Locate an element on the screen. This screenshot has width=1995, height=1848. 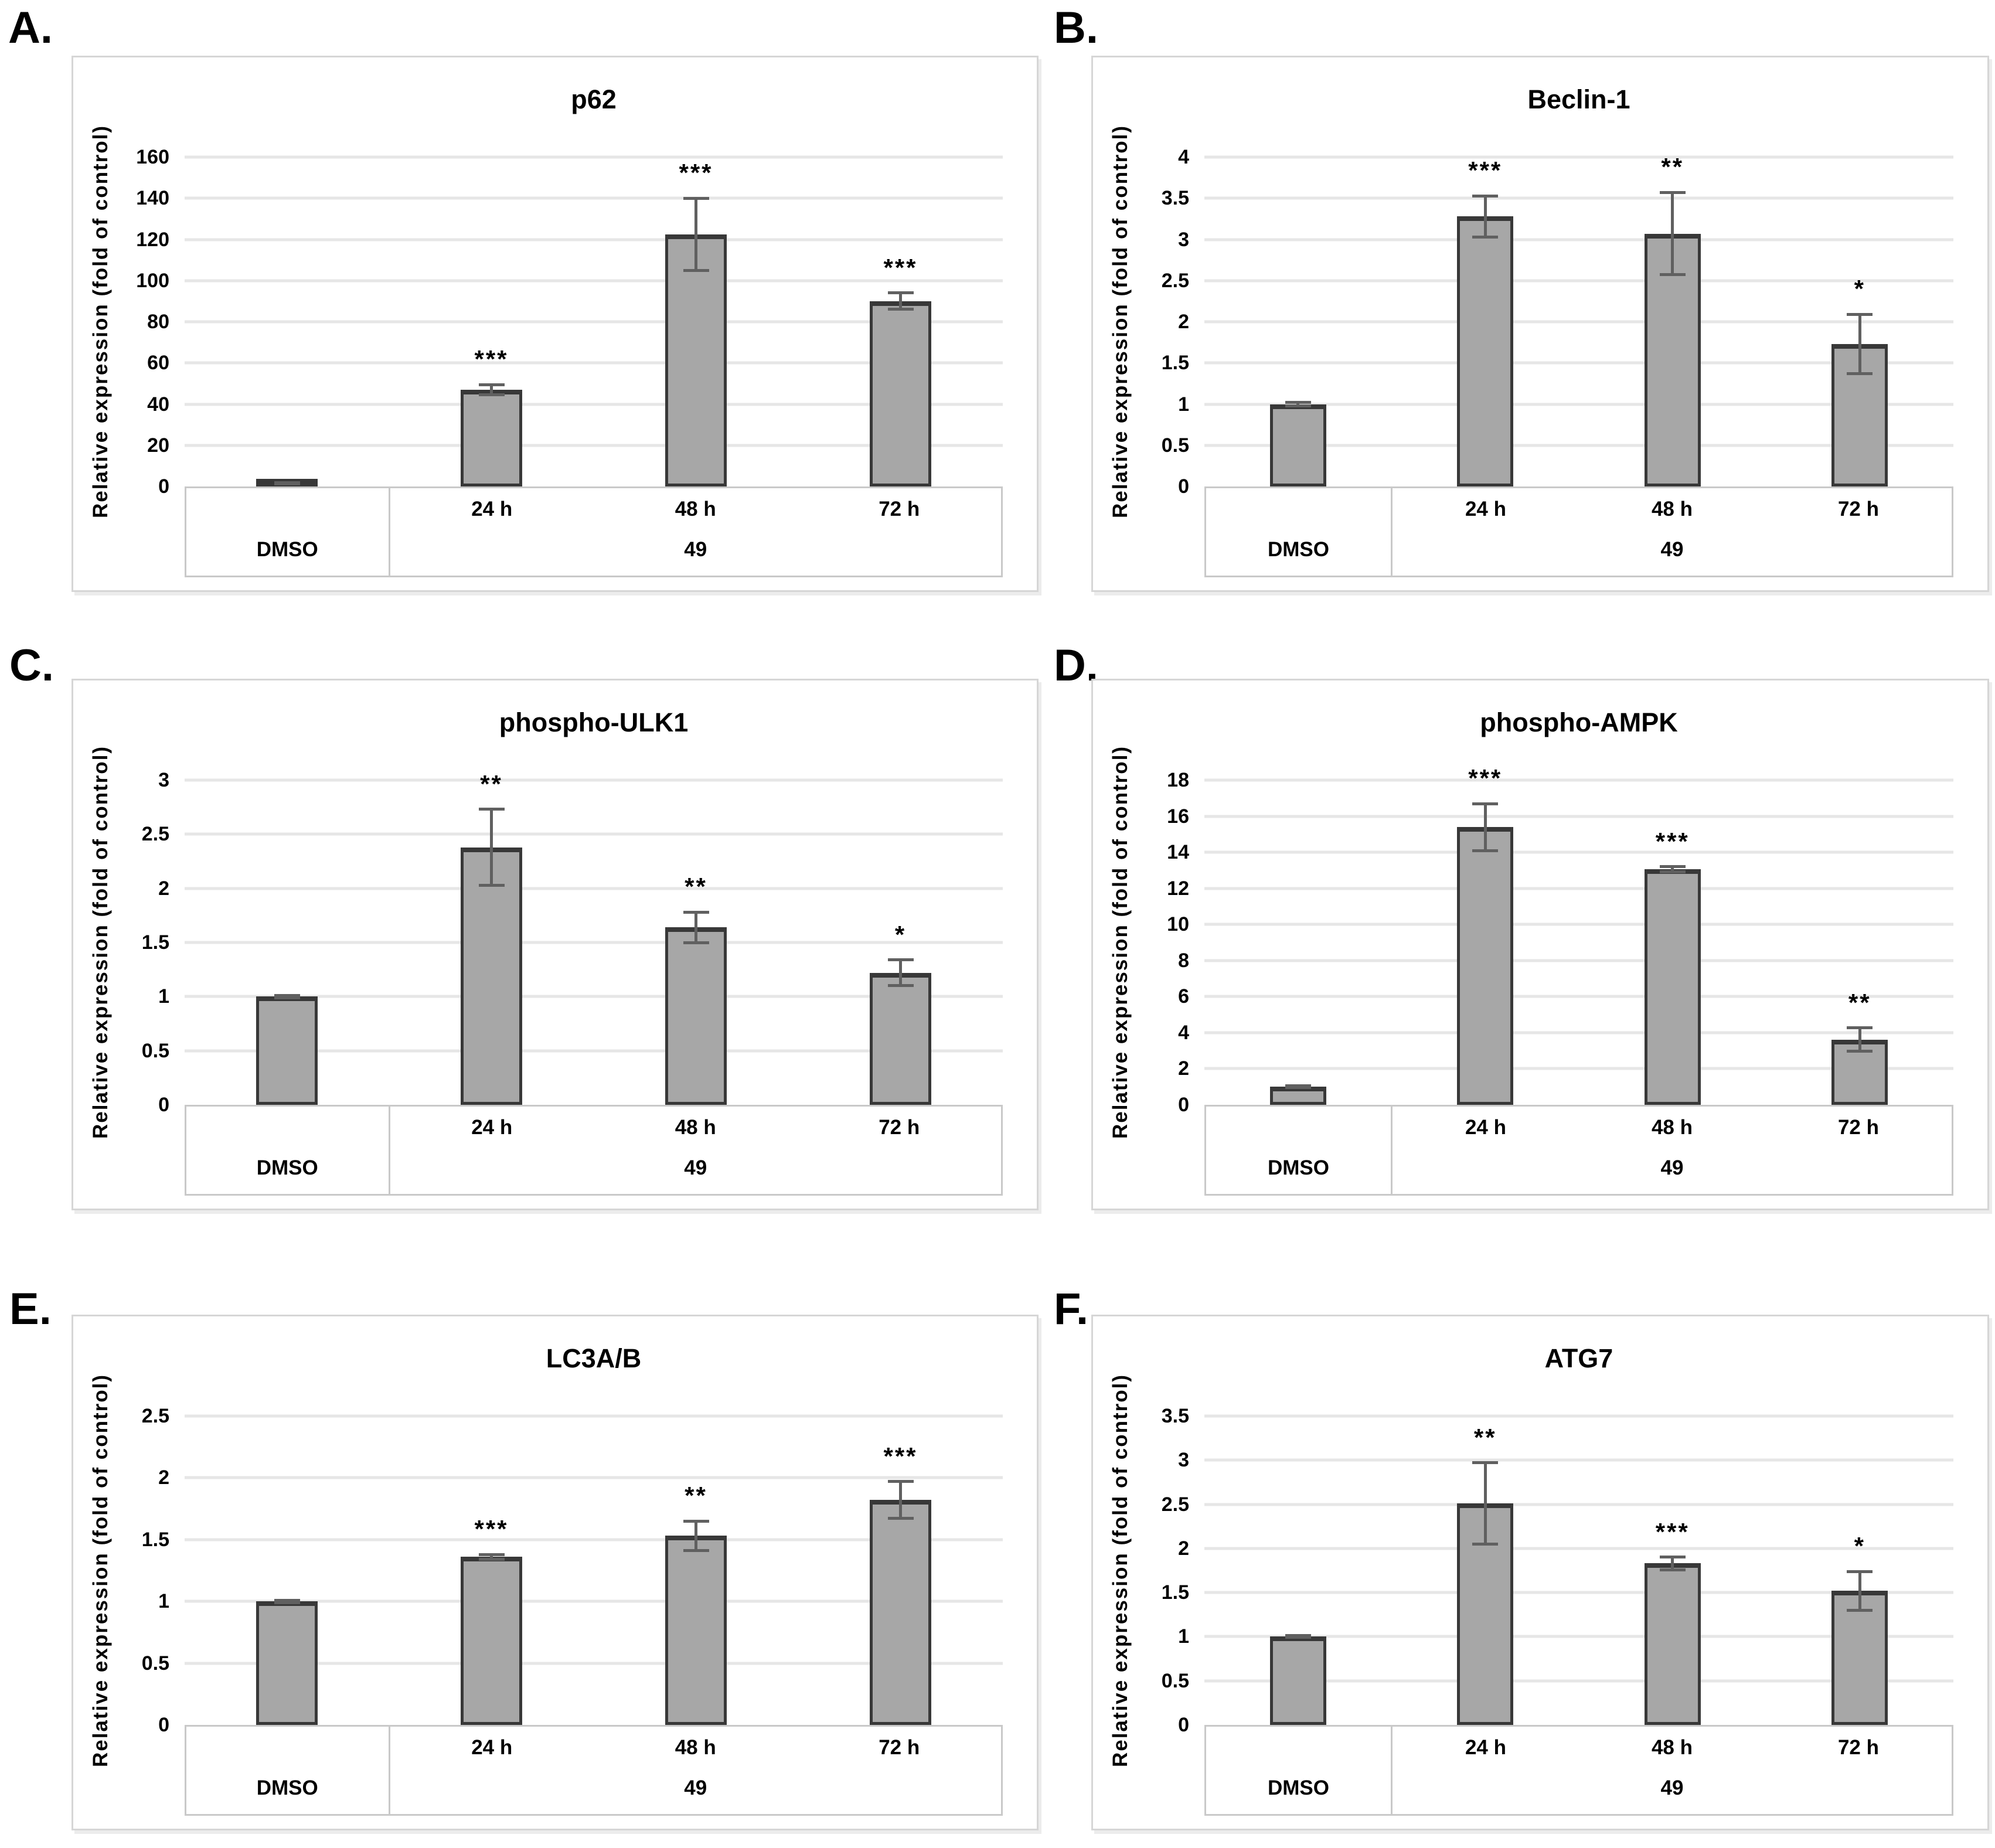
panel-letter-a: A. is located at coordinates (30, 28).